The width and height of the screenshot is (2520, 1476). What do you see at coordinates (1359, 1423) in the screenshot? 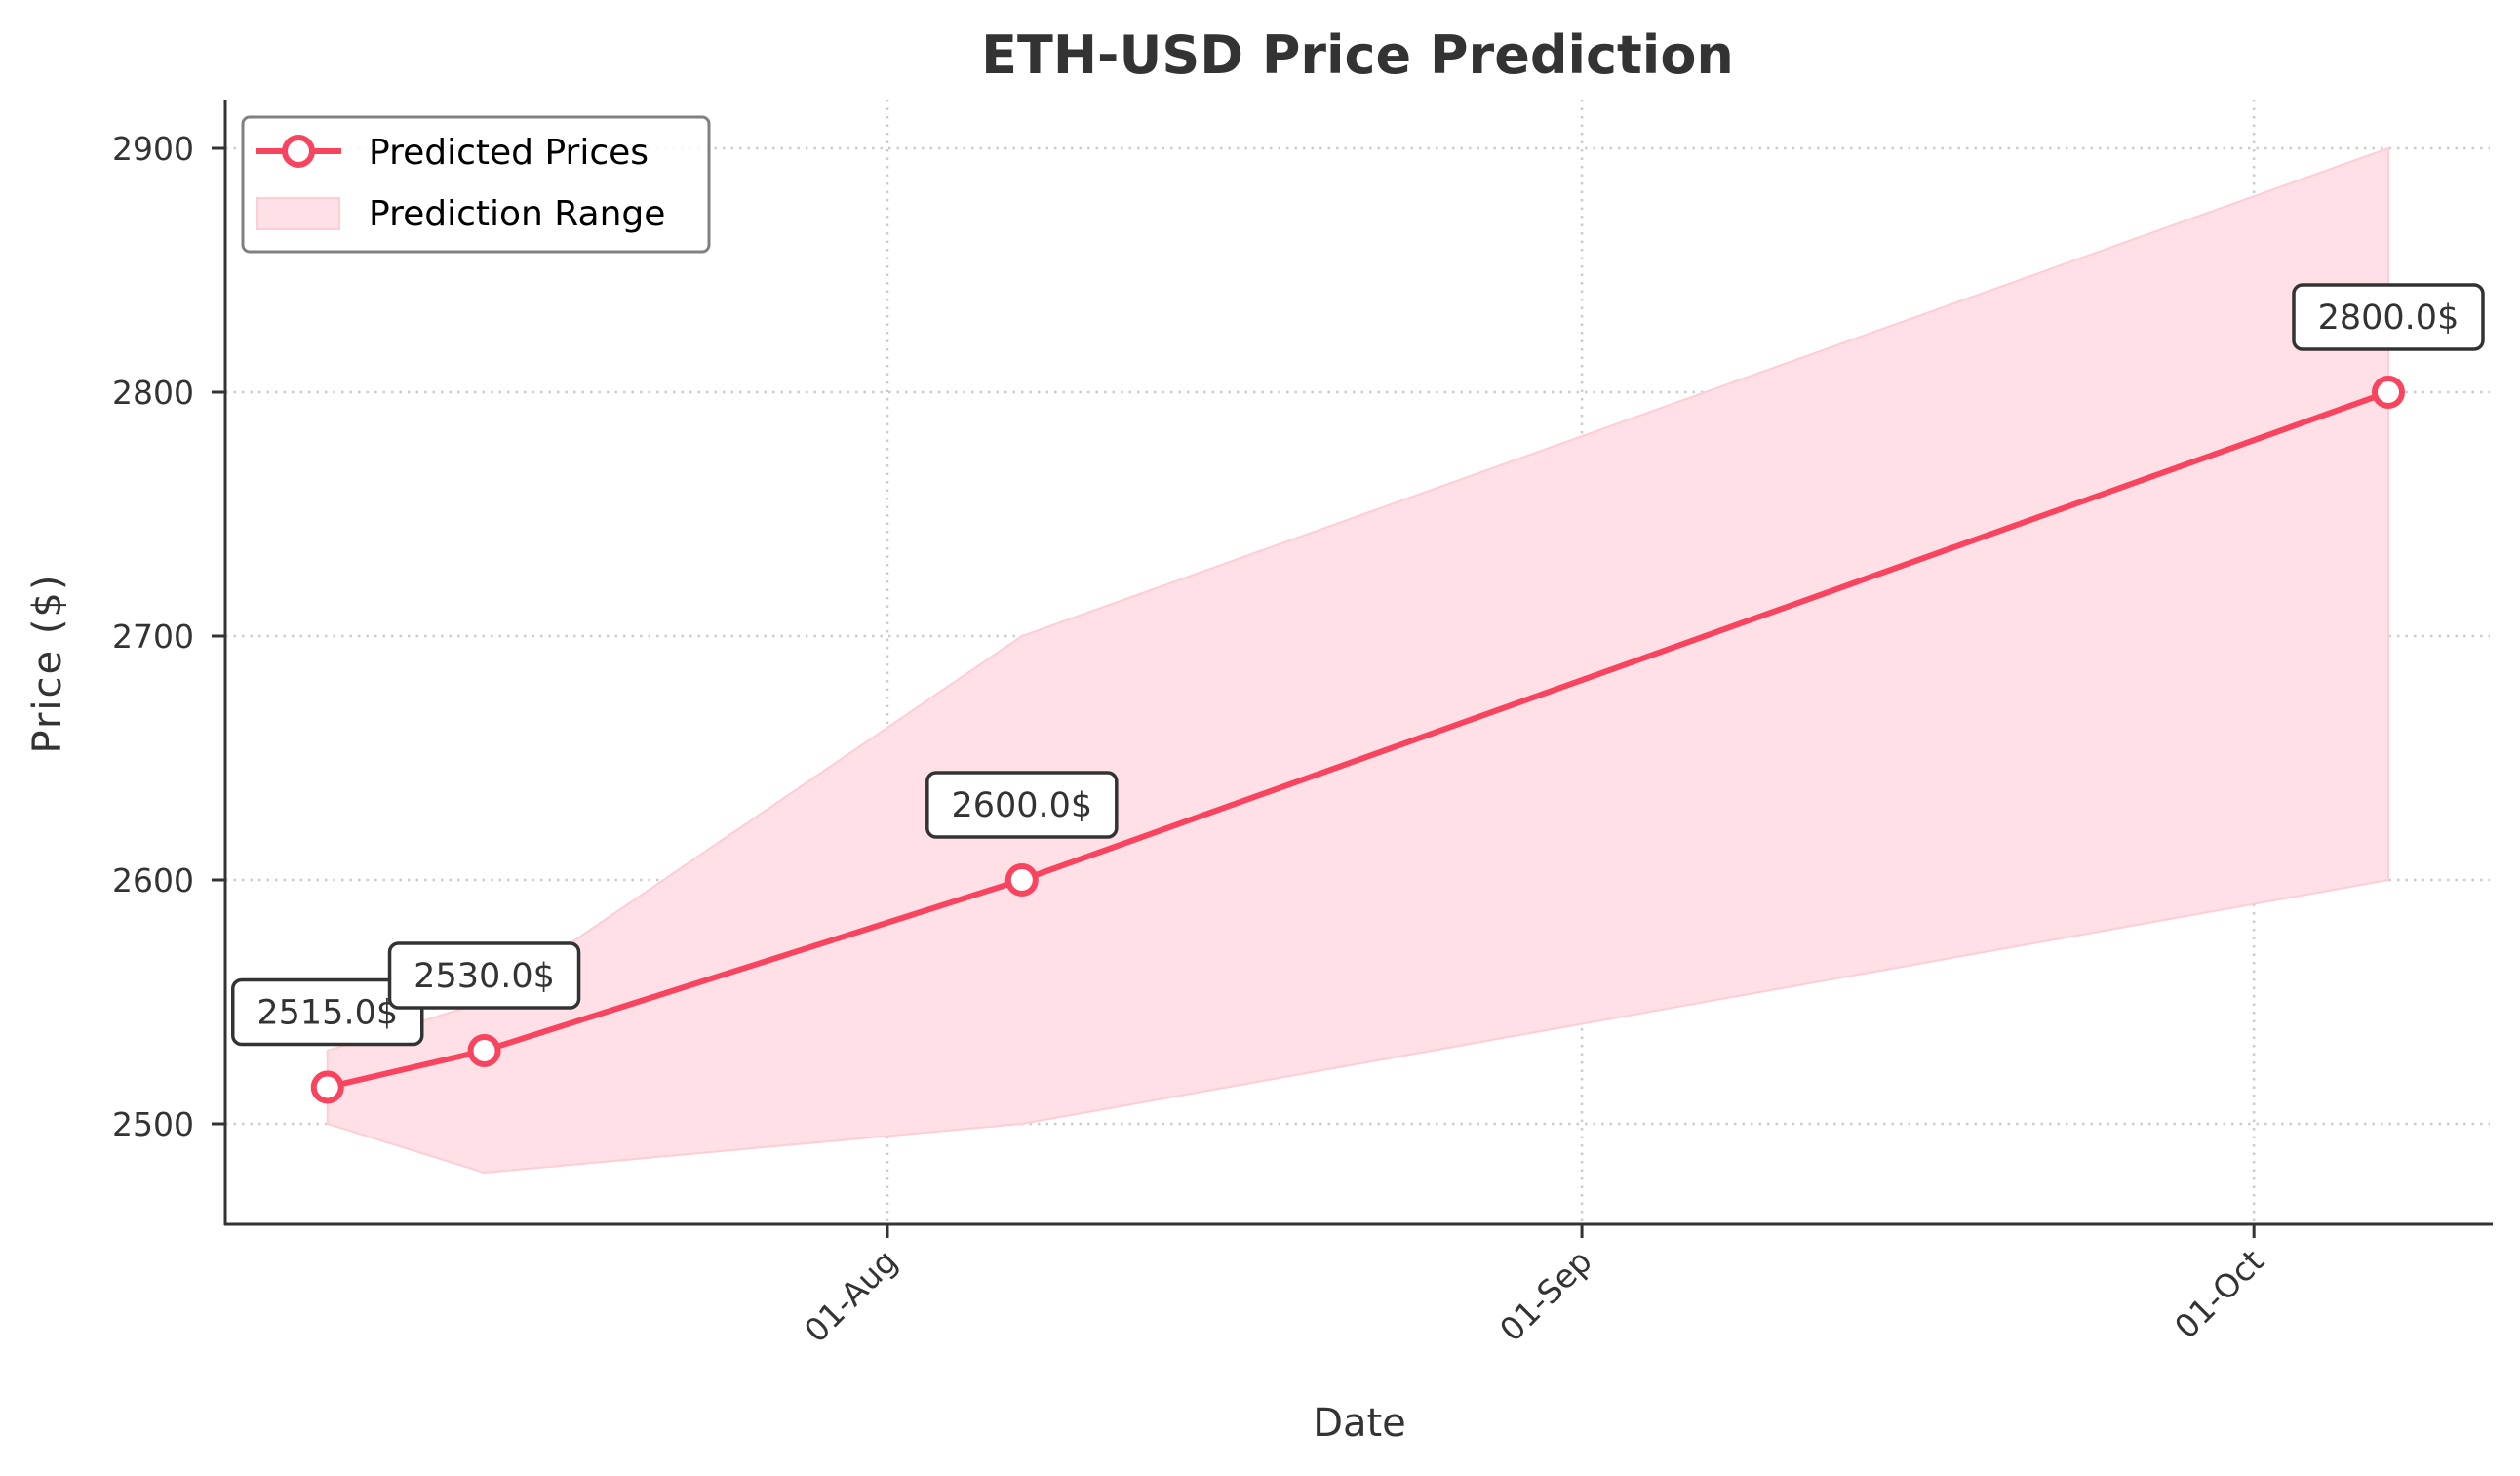
I see `x-axis-label: Date` at bounding box center [1359, 1423].